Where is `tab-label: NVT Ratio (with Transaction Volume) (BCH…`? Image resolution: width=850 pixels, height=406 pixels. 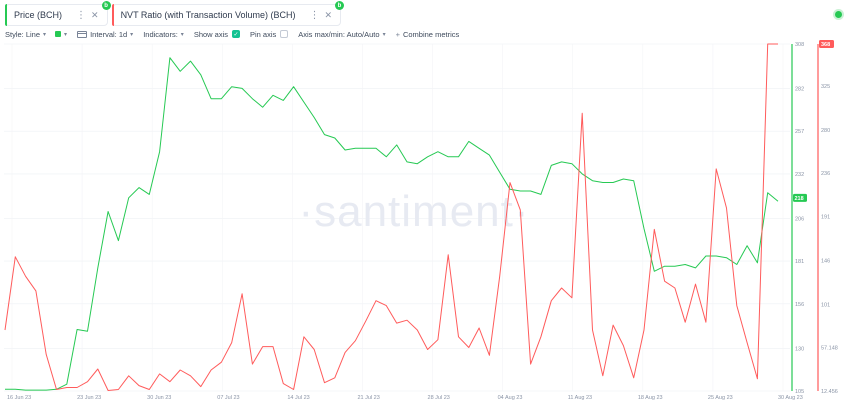 tab-label: NVT Ratio (with Transaction Volume) (BCH… is located at coordinates (208, 15).